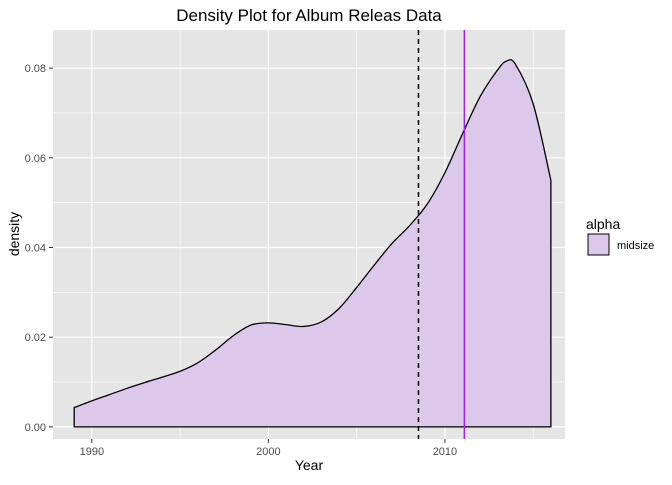  Describe the element at coordinates (92, 452) in the screenshot. I see `x-tick-label: 1990` at that location.